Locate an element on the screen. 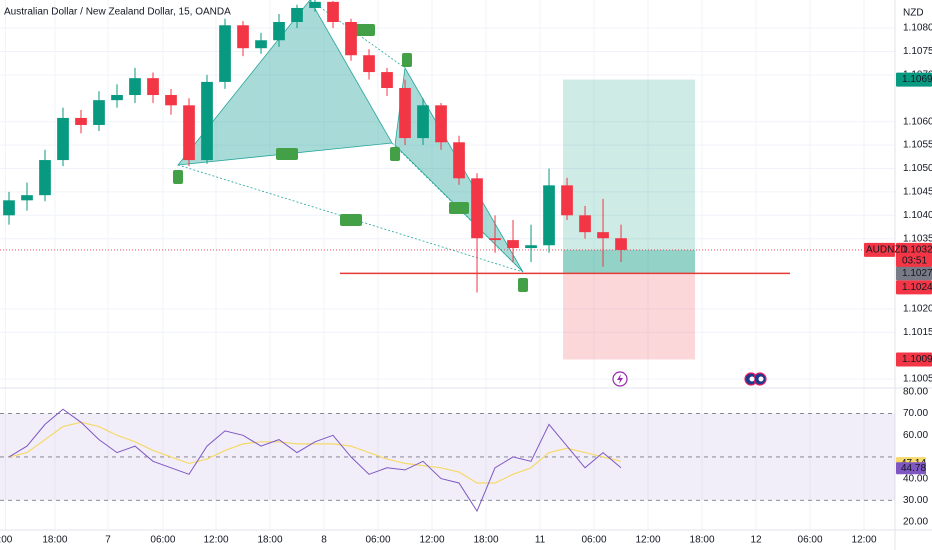  y-tick-label: 1.10400 is located at coordinates (917, 215).